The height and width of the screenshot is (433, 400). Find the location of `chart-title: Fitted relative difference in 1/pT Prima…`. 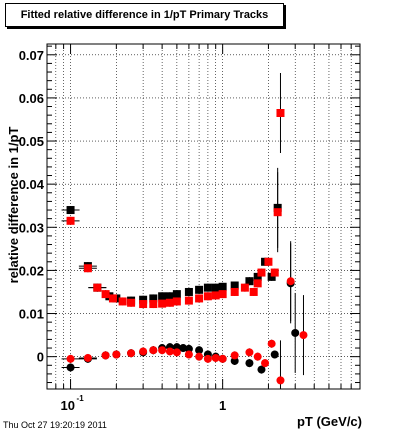

chart-title: Fitted relative difference in 1/pT Prima… is located at coordinates (144, 15).